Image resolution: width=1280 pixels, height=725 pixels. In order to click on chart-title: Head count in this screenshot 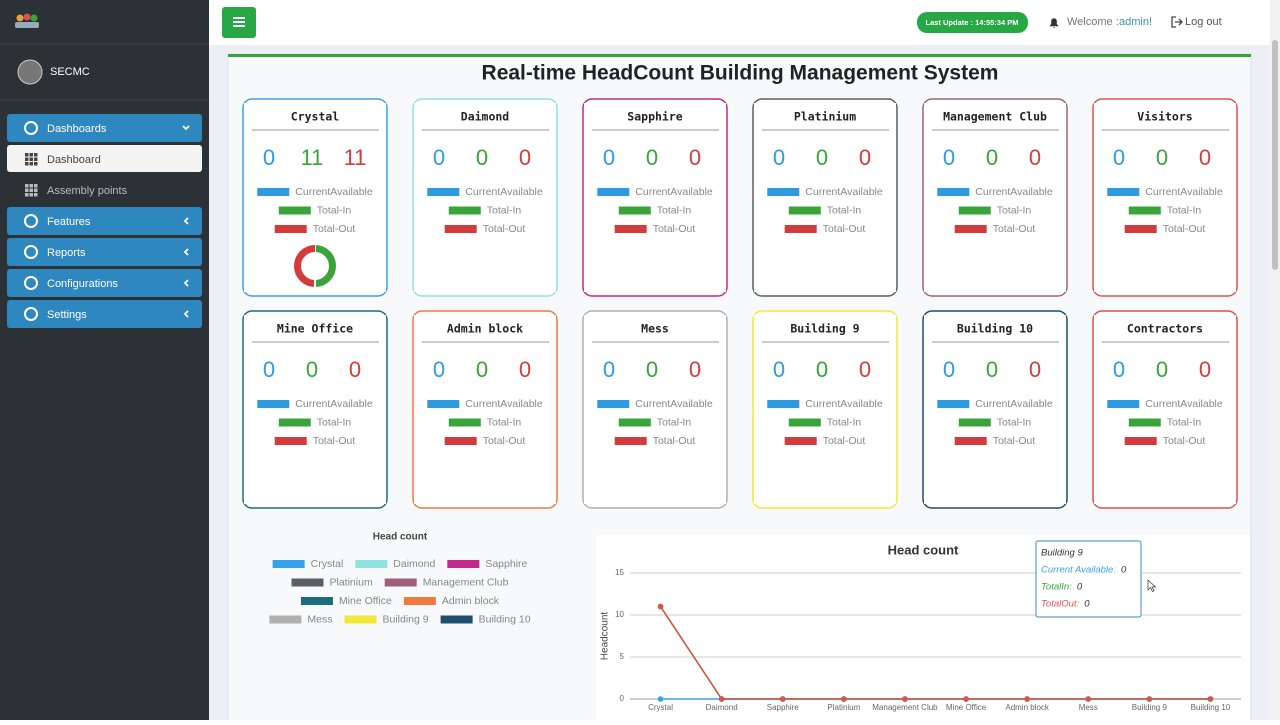, I will do `click(400, 537)`.